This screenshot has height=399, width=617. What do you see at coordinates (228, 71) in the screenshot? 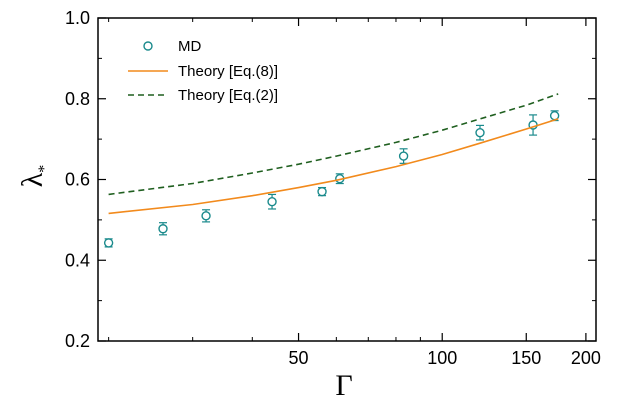
I see `legend-label: Theory [Eq.(8)]` at bounding box center [228, 71].